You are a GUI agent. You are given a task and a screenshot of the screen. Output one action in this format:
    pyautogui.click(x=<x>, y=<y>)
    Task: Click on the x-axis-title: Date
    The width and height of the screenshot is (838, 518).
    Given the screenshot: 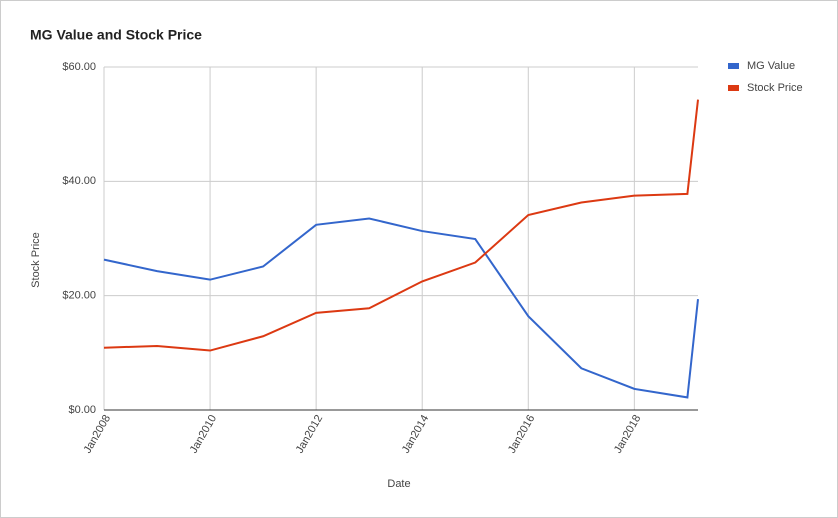 What is the action you would take?
    pyautogui.click(x=398, y=484)
    